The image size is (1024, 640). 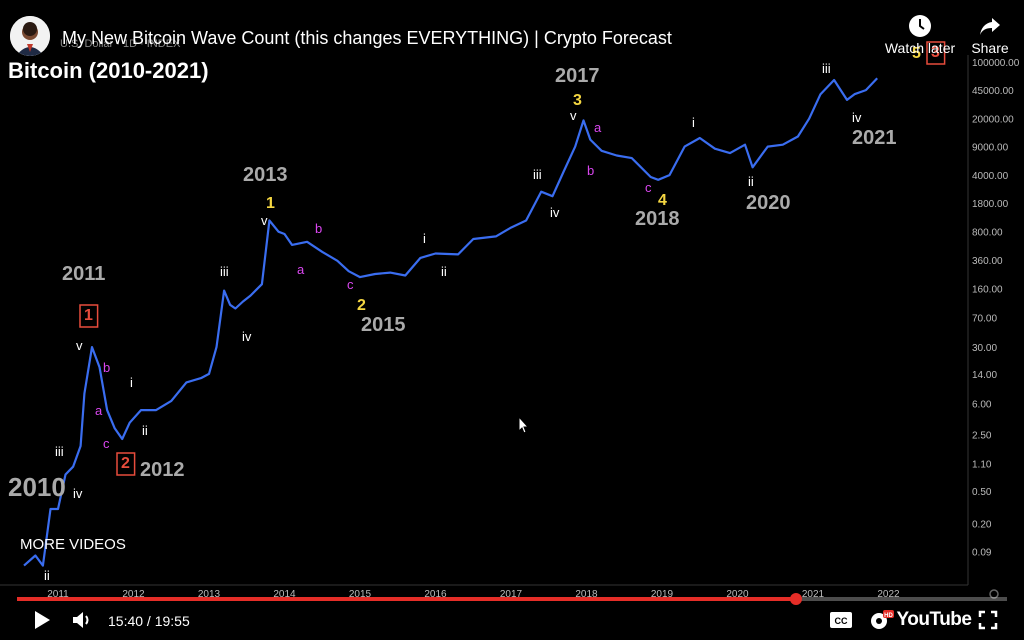 What do you see at coordinates (984, 318) in the screenshot?
I see `y-tick-label: 70.00` at bounding box center [984, 318].